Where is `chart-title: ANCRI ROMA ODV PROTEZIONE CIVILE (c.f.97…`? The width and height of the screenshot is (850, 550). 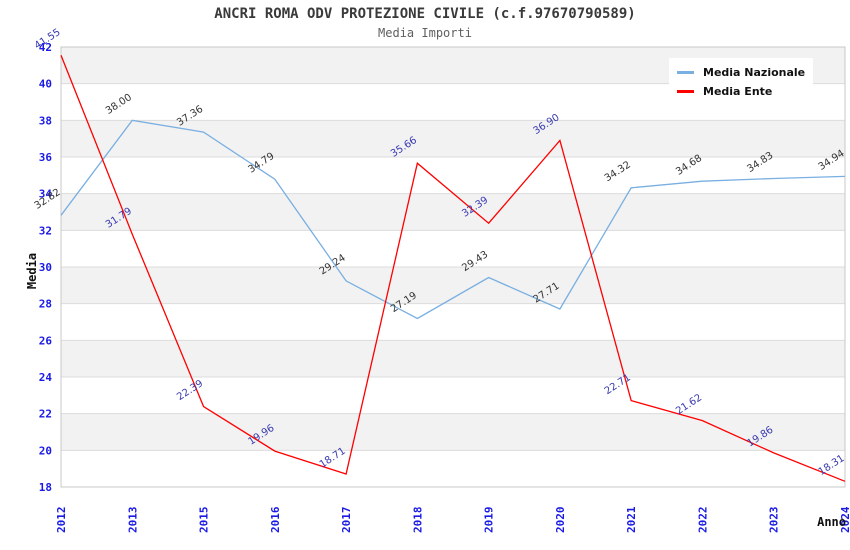
chart-title: ANCRI ROMA ODV PROTEZIONE CIVILE (c.f.97… is located at coordinates (425, 14).